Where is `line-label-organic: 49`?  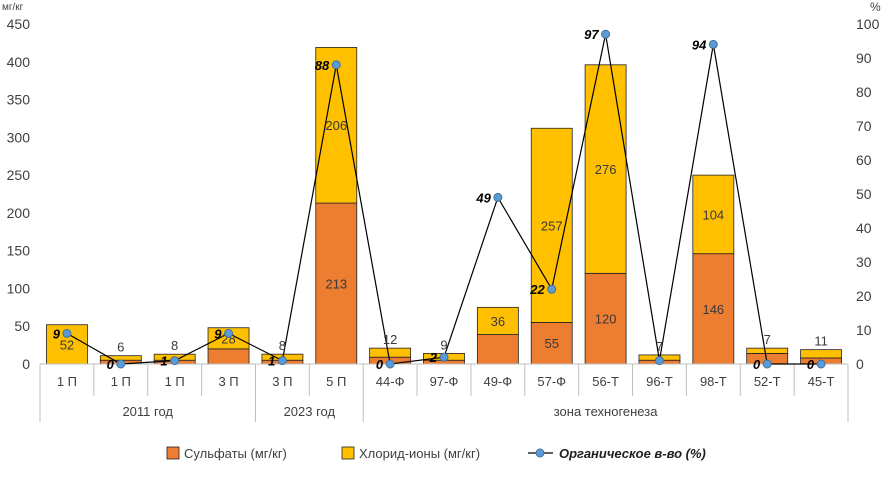 line-label-organic: 49 is located at coordinates (483, 197).